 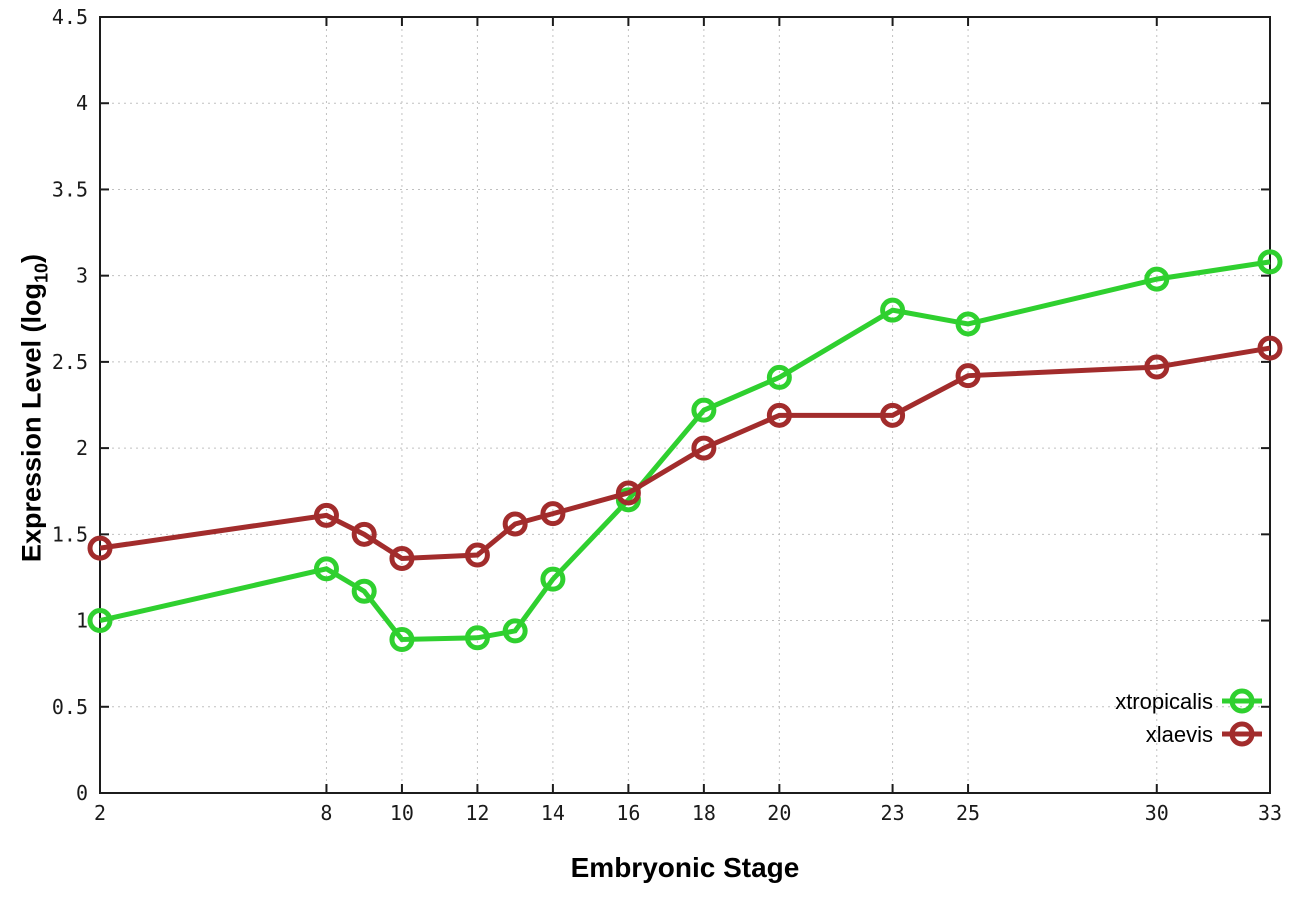 I want to click on x-tick-label: 30, so click(x=1157, y=813).